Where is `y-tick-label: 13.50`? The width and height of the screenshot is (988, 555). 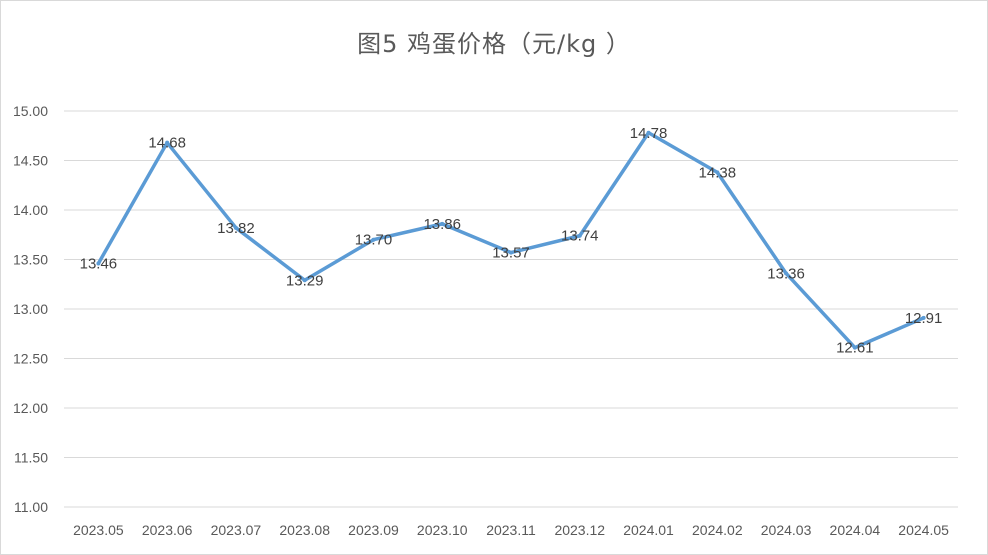
y-tick-label: 13.50 is located at coordinates (30, 260).